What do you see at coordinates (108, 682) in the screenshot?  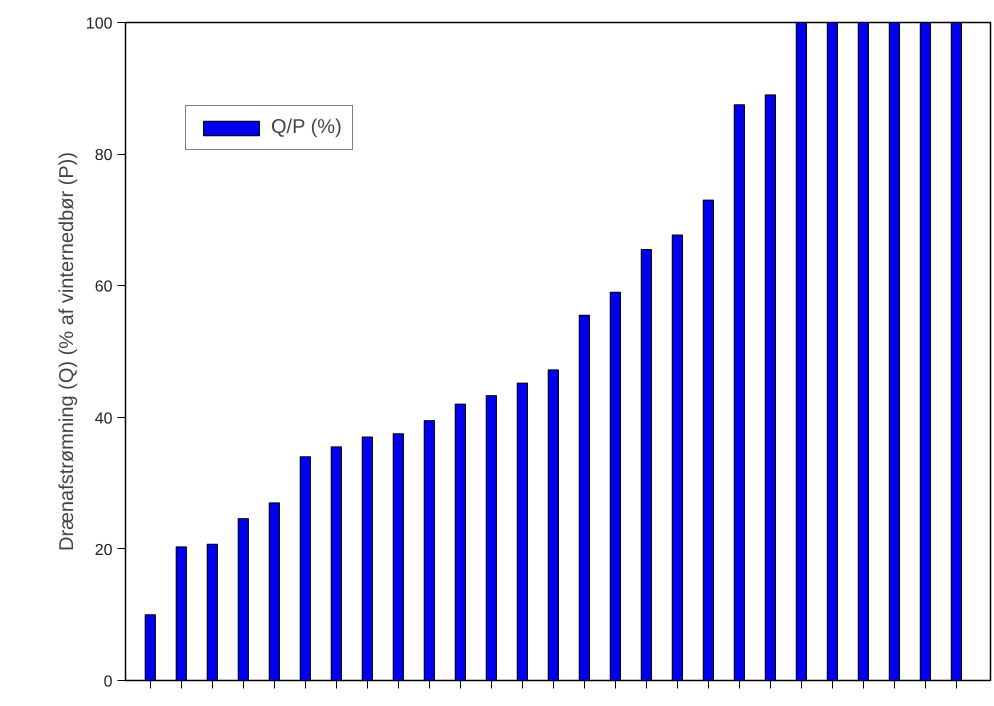 I see `y-tick-label: 0` at bounding box center [108, 682].